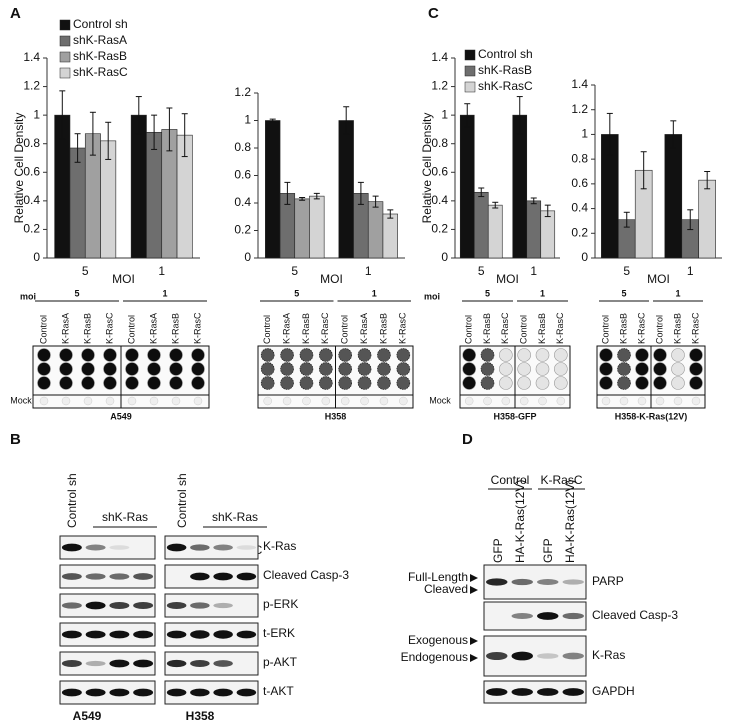 The height and width of the screenshot is (727, 729). Describe the element at coordinates (505, 70) in the screenshot. I see `legend-label: shK-RasB` at that location.